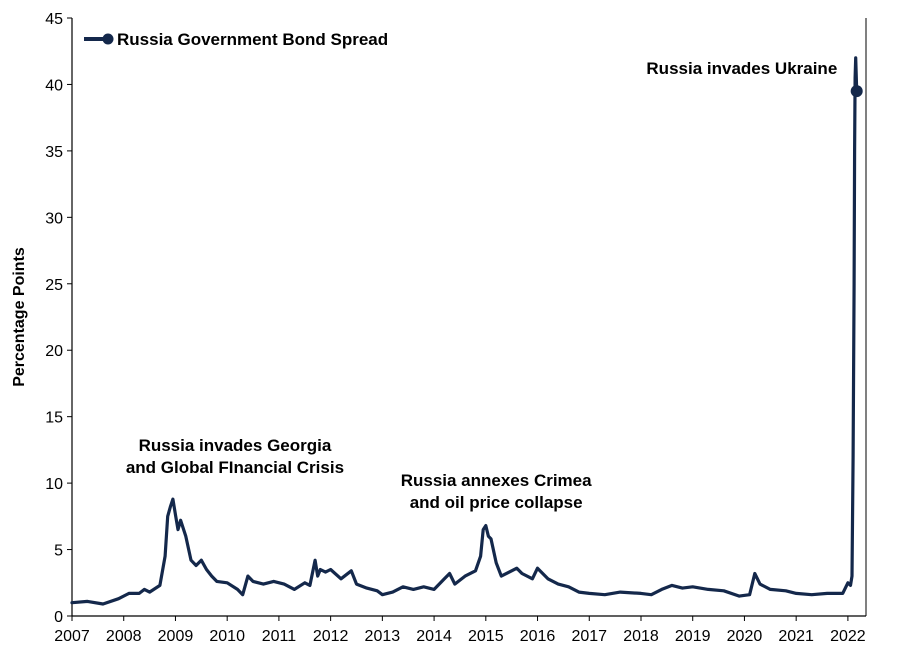 The height and width of the screenshot is (655, 900). What do you see at coordinates (589, 636) in the screenshot?
I see `x-tick-label: 2017` at bounding box center [589, 636].